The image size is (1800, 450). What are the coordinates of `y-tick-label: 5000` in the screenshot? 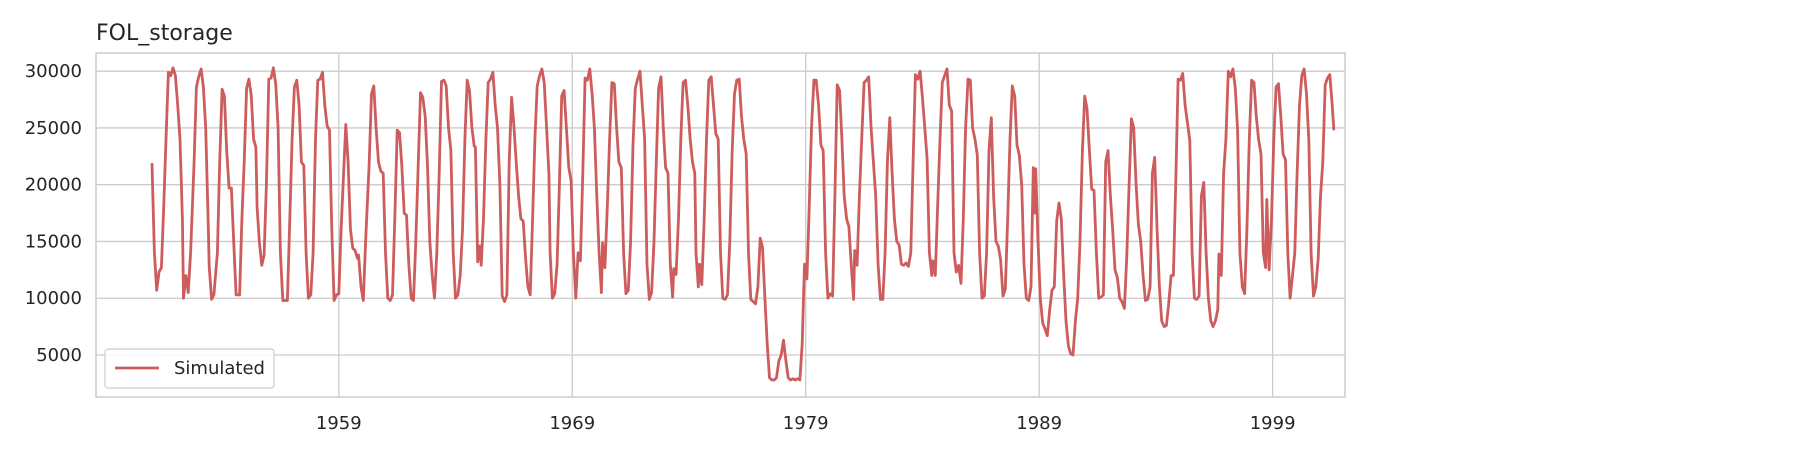 It's located at (59, 355).